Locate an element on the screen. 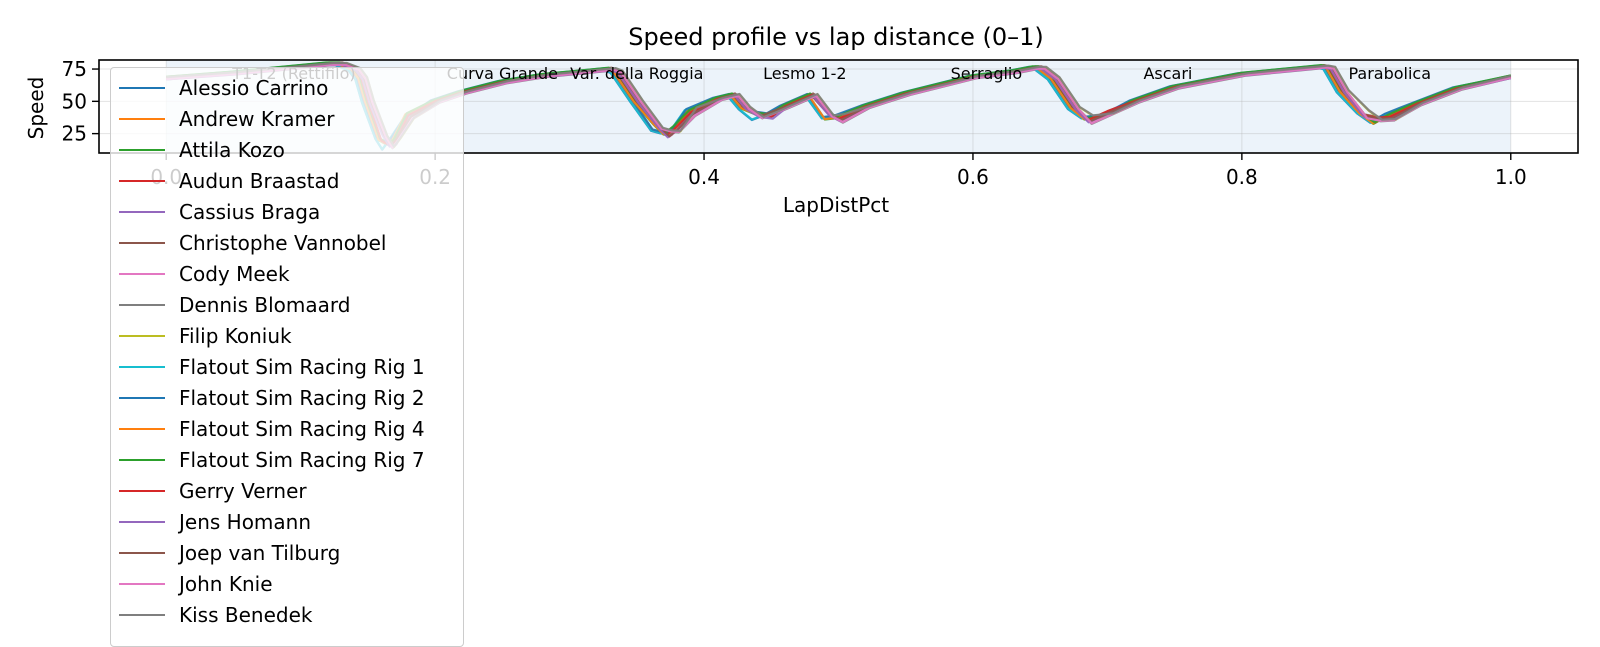  legend-item: John Knie is located at coordinates (196, 583).